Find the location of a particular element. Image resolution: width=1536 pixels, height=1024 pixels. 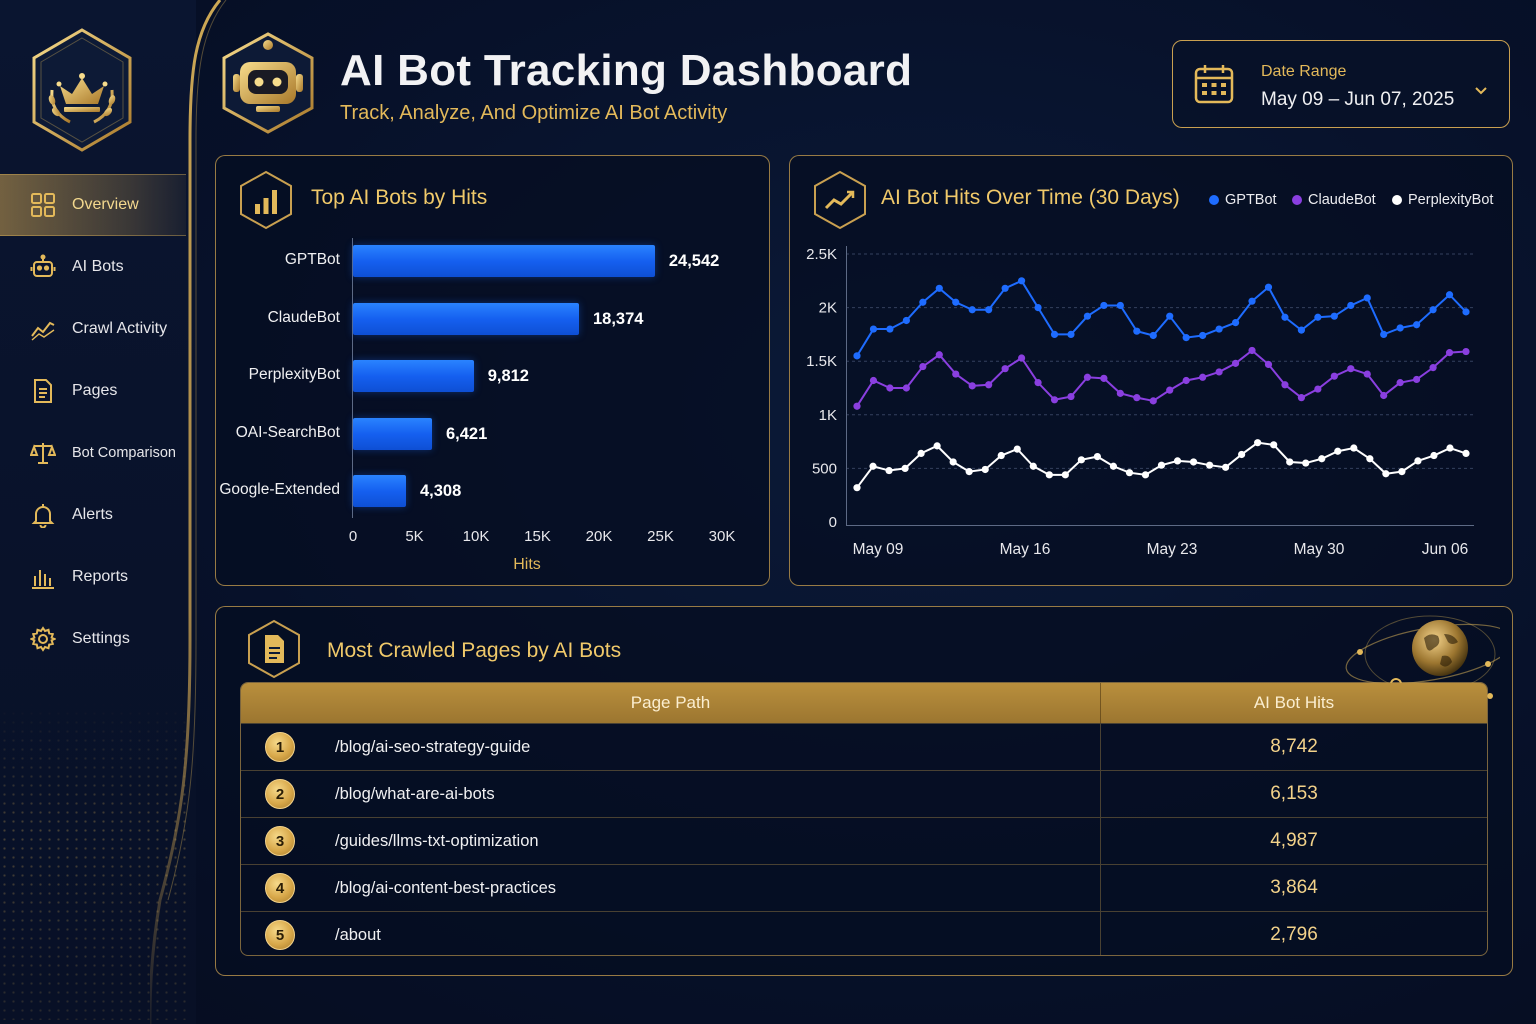

table-row: 1 /blog/ai-seo-strategy-guide 8,742 is located at coordinates (864, 746).